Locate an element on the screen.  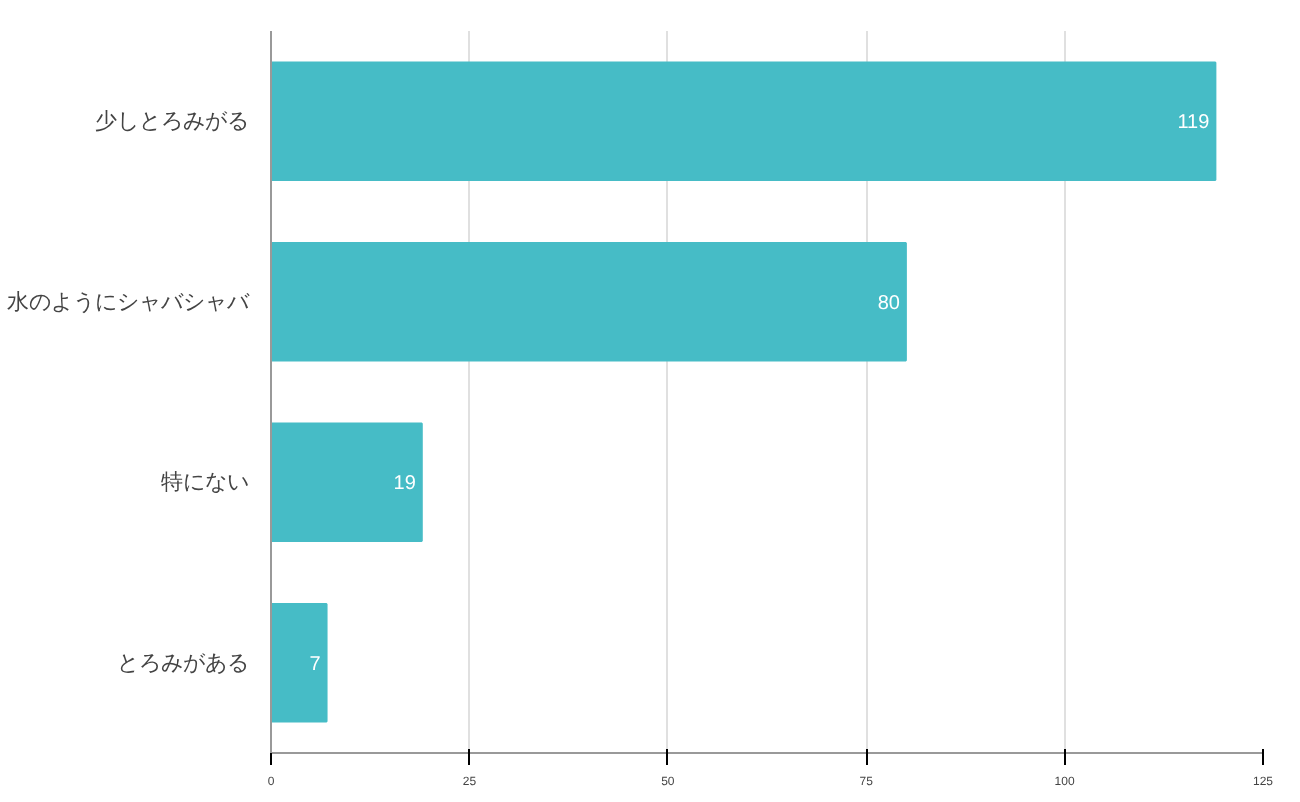
y-tick-label: 水のようにシャバシャバ is located at coordinates (129, 301).